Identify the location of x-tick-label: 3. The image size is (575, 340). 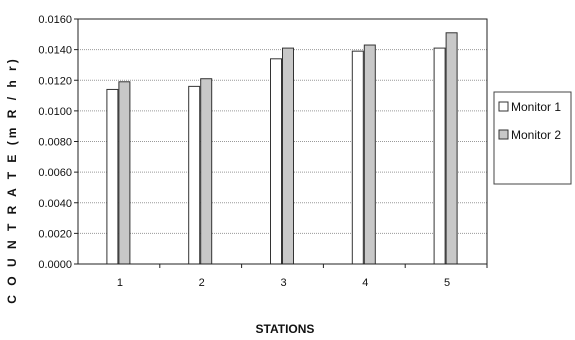
(283, 283).